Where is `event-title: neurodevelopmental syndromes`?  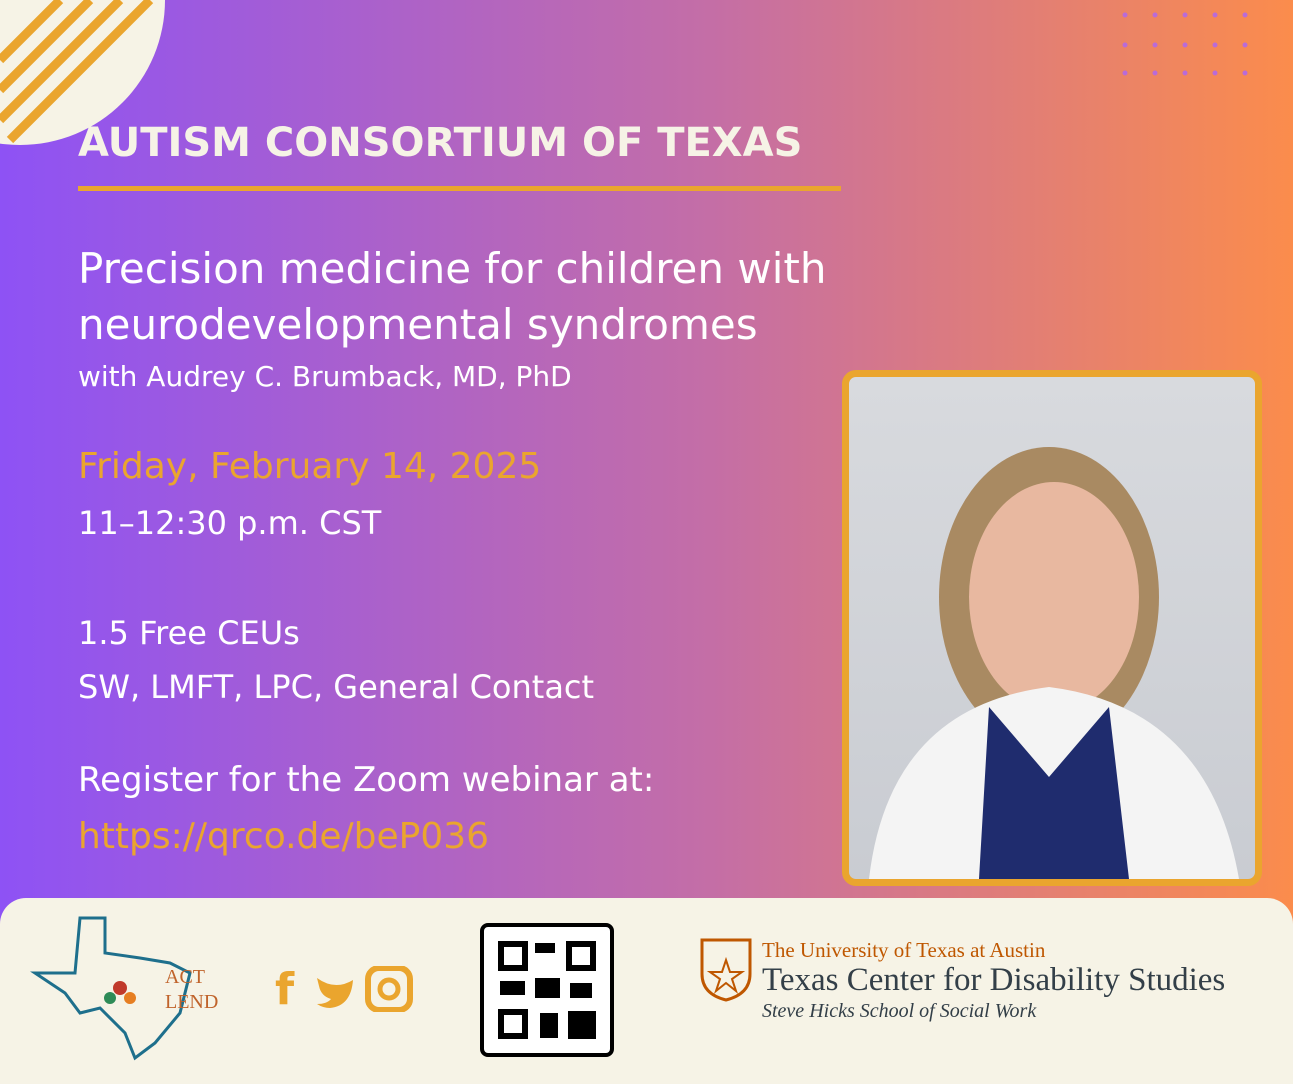
event-title: neurodevelopmental syndromes is located at coordinates (418, 324).